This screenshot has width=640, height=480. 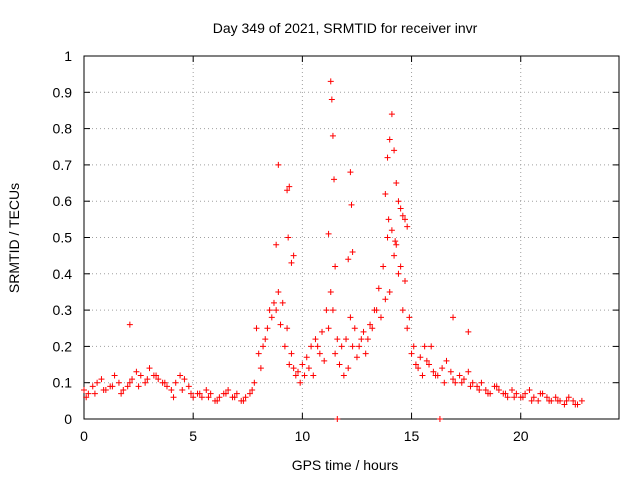 I want to click on y-tick-label: 0.6, so click(x=63, y=201).